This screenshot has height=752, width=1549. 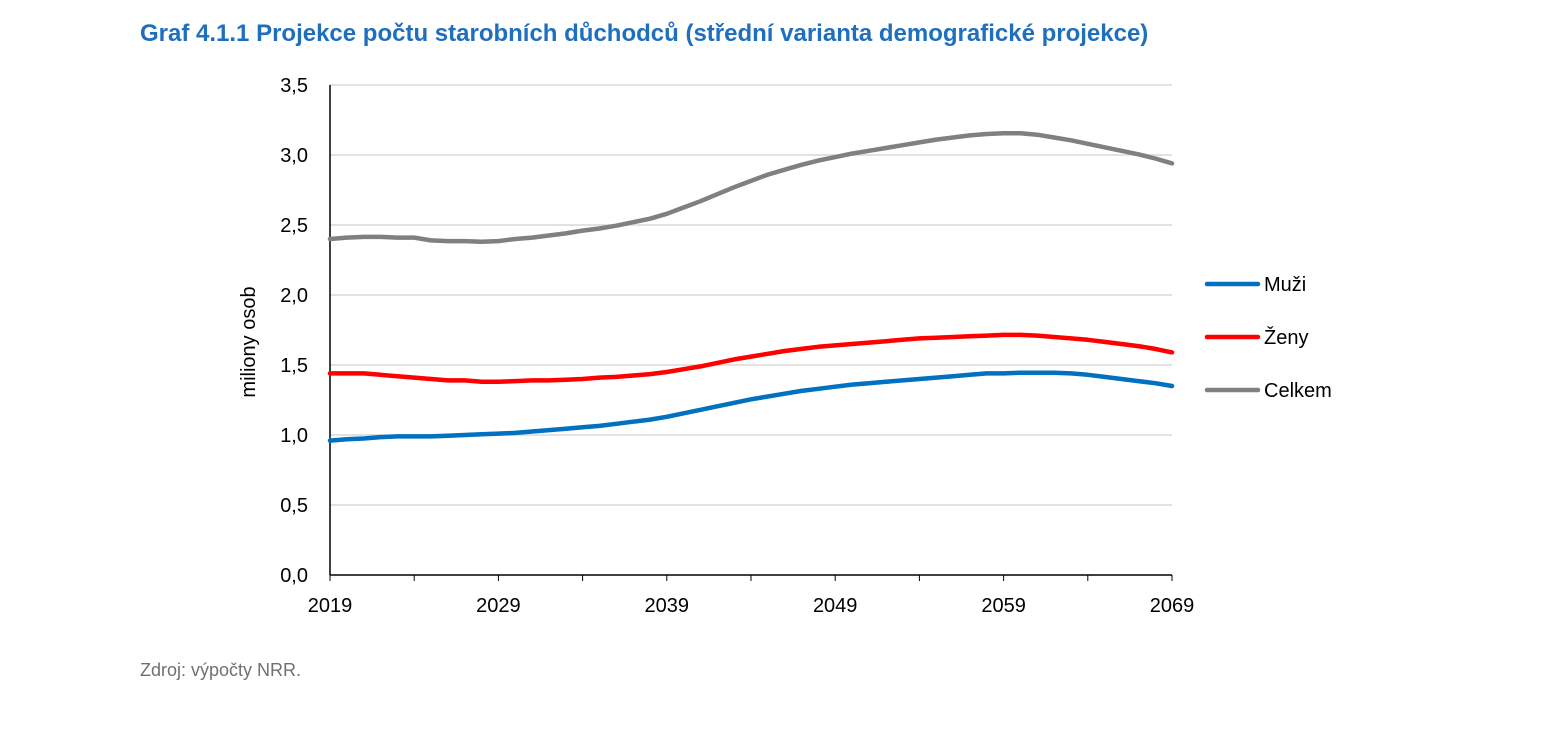 What do you see at coordinates (1003, 606) in the screenshot?
I see `x-tick-label: 2059` at bounding box center [1003, 606].